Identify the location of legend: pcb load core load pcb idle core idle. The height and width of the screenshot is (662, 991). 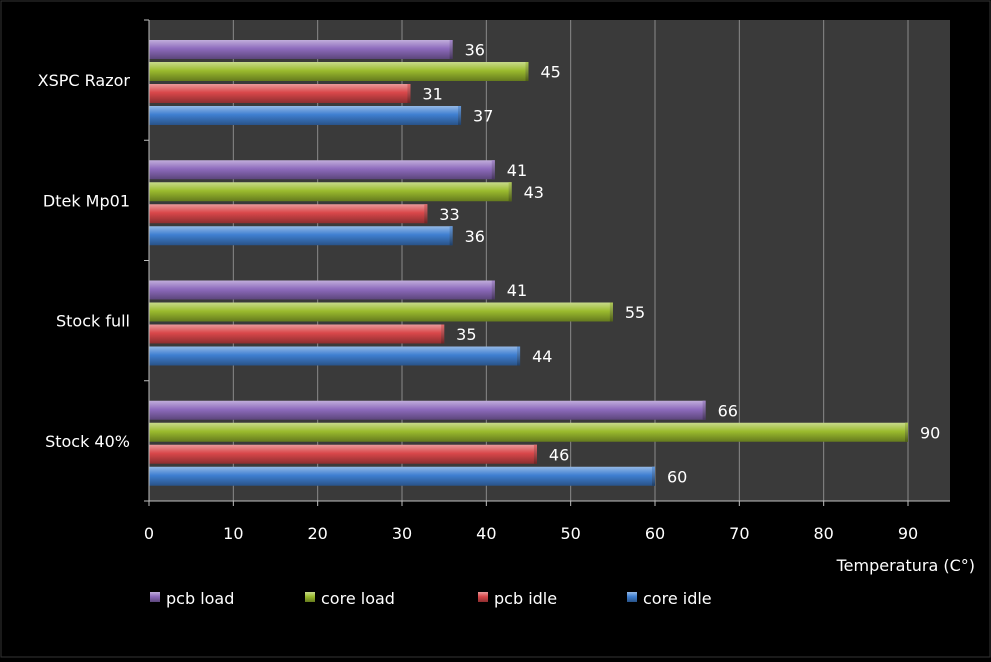
(431, 598).